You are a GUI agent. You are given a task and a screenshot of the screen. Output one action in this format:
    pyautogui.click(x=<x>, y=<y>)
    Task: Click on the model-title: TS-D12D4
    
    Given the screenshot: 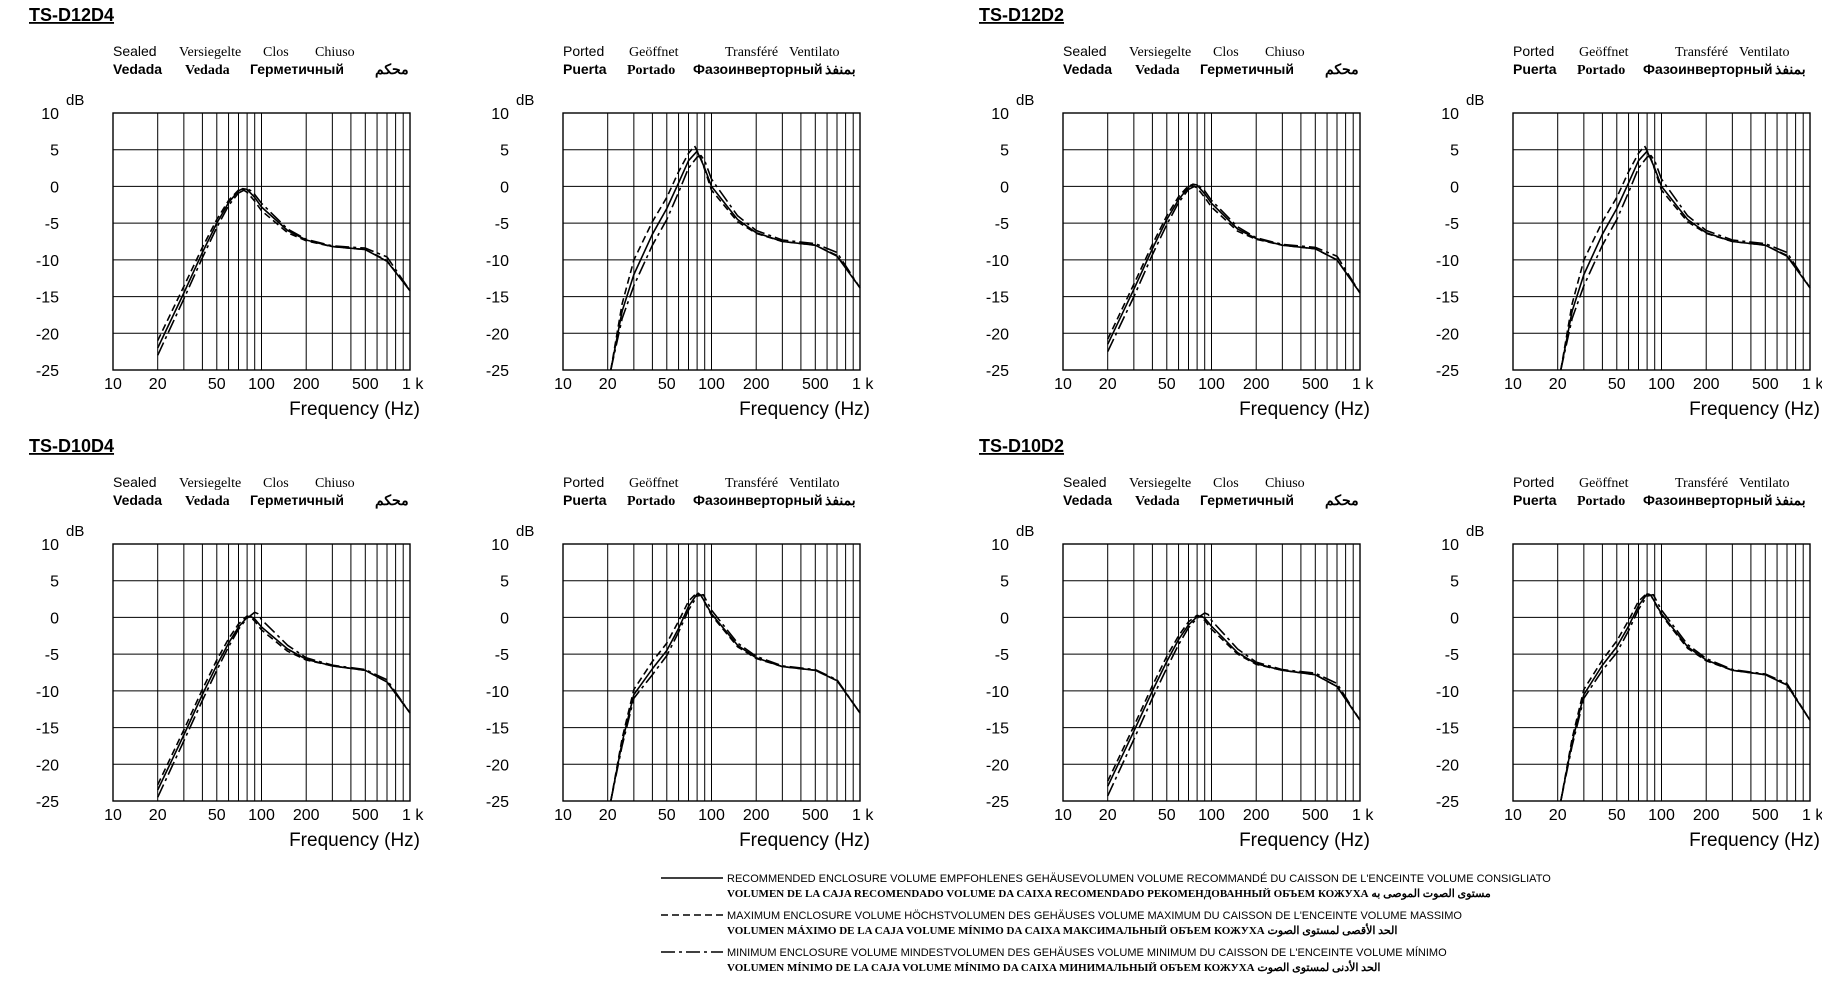 What is the action you would take?
    pyautogui.click(x=71, y=15)
    